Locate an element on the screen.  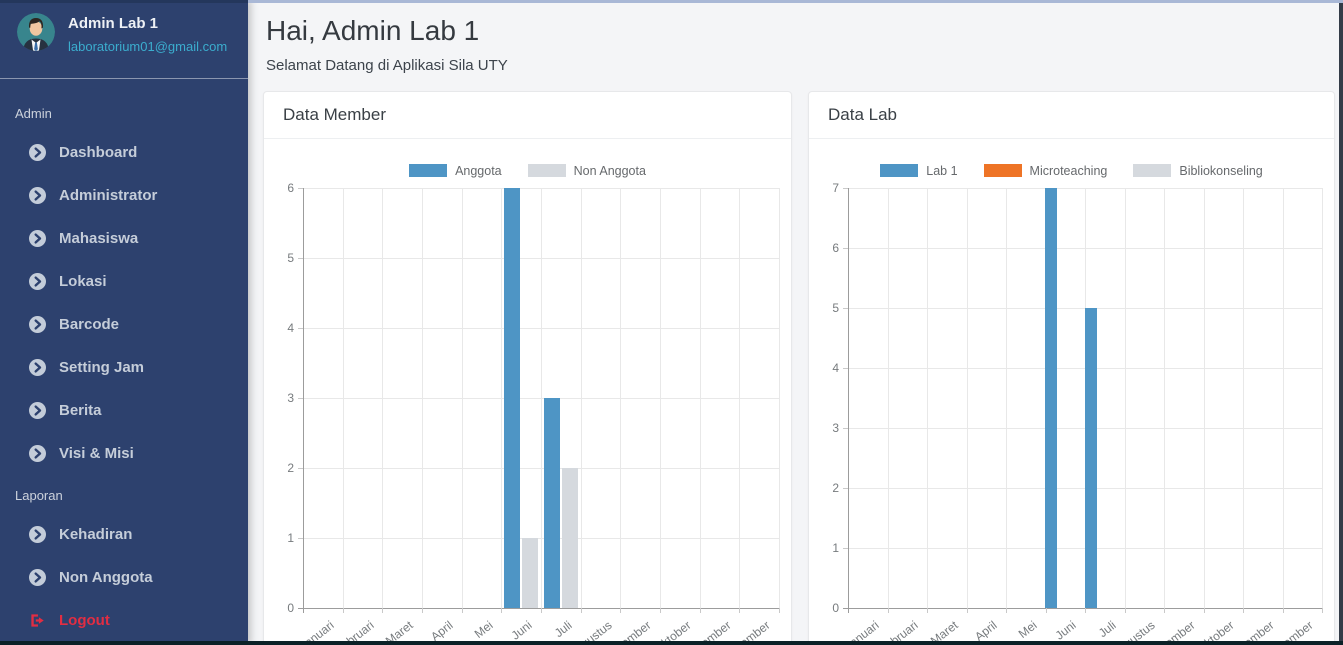
legend-item-bibliokonseling: Bibliokonseling is located at coordinates (1198, 170).